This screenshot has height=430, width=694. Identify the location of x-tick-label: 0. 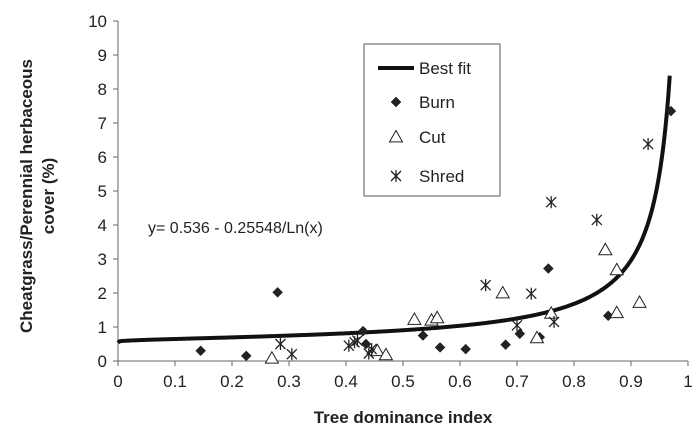
(117, 381).